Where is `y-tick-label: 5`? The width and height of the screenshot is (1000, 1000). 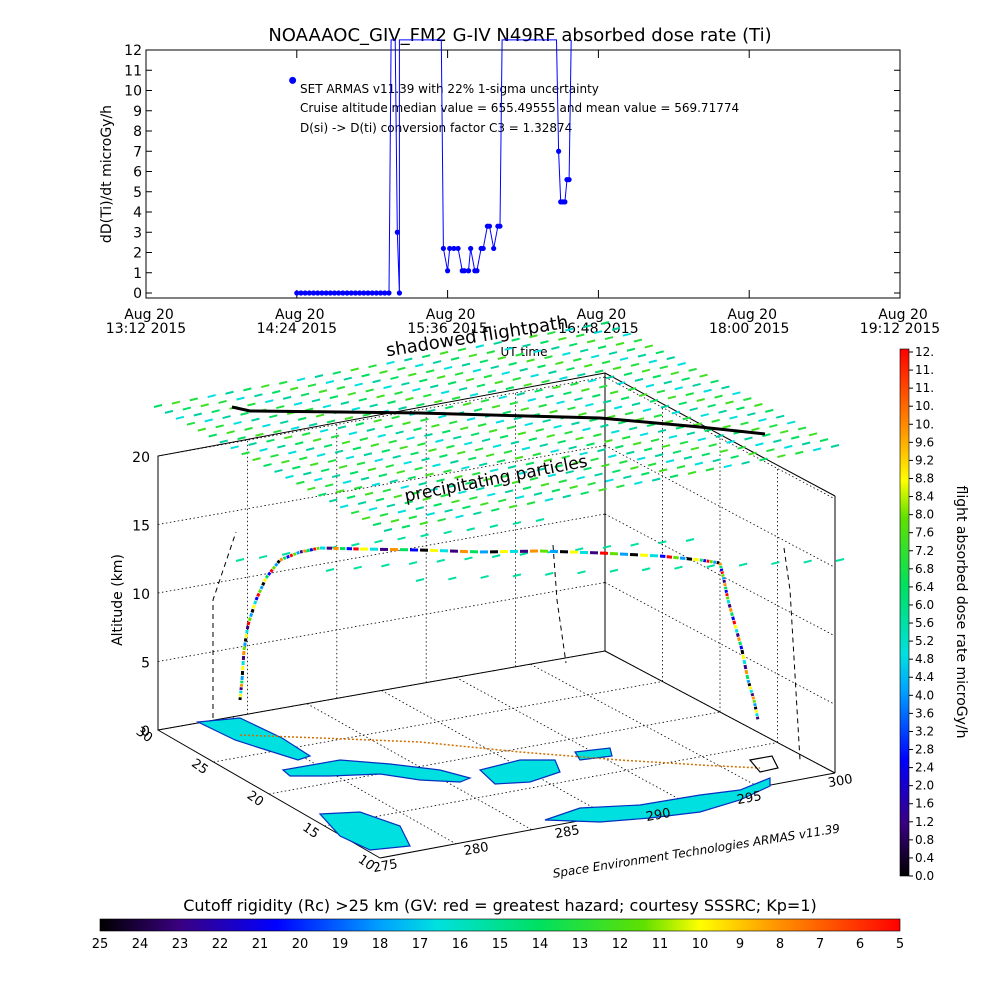 y-tick-label: 5 is located at coordinates (137, 193).